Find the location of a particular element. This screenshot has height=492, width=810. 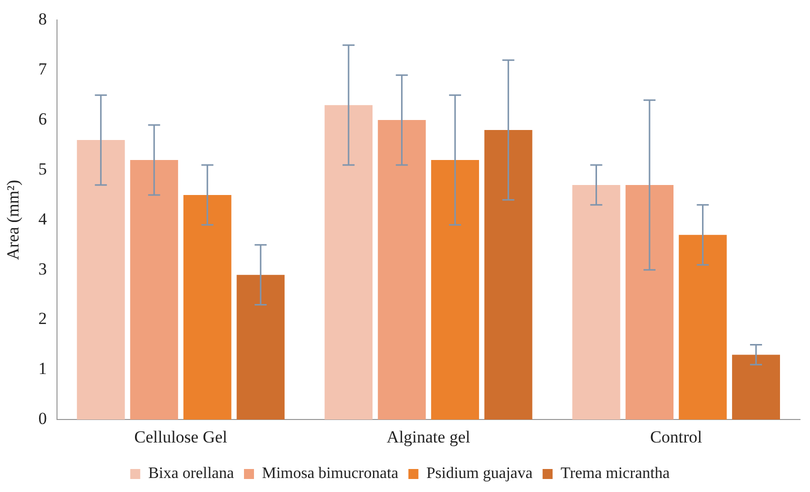

x-tick-label: Control is located at coordinates (676, 436).